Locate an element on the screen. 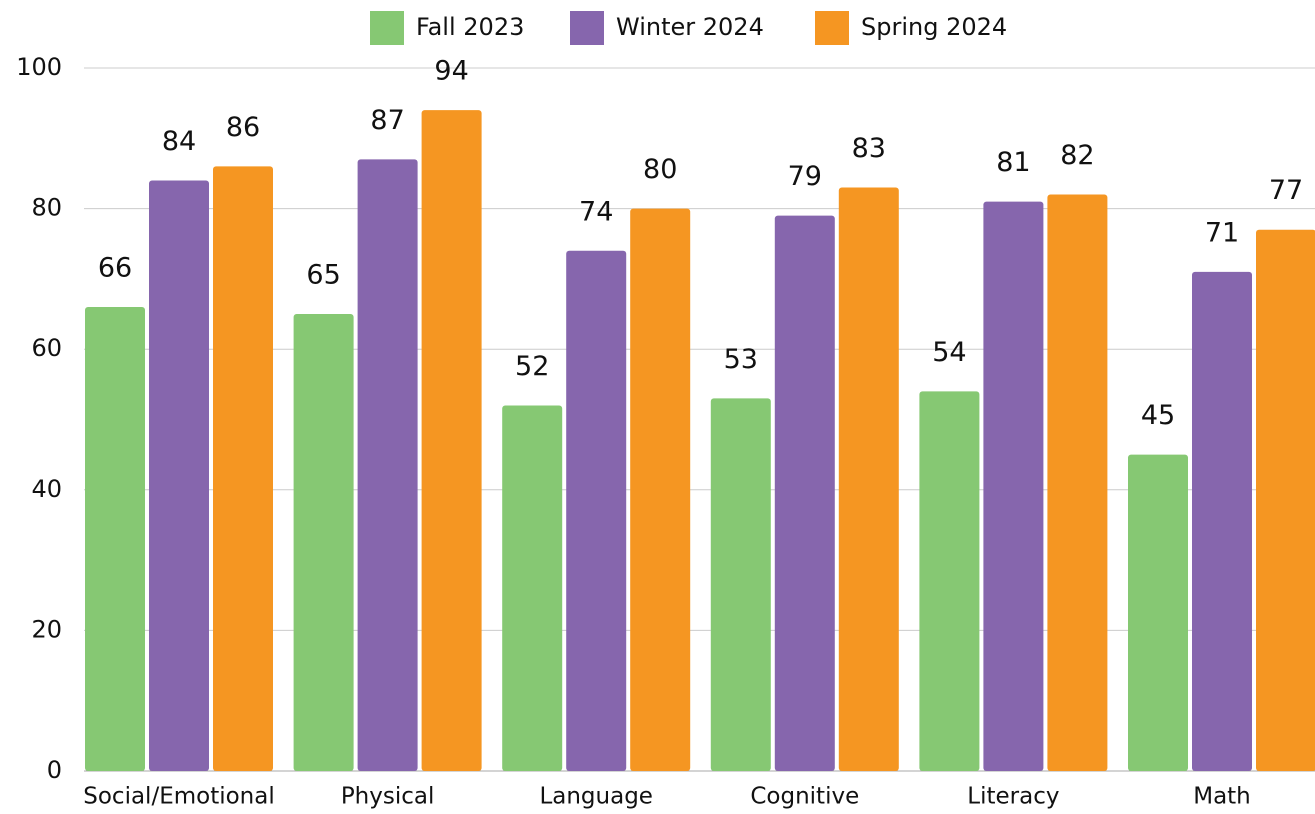 Image resolution: width=1315 pixels, height=814 pixels. data-label: 45 is located at coordinates (1158, 415).